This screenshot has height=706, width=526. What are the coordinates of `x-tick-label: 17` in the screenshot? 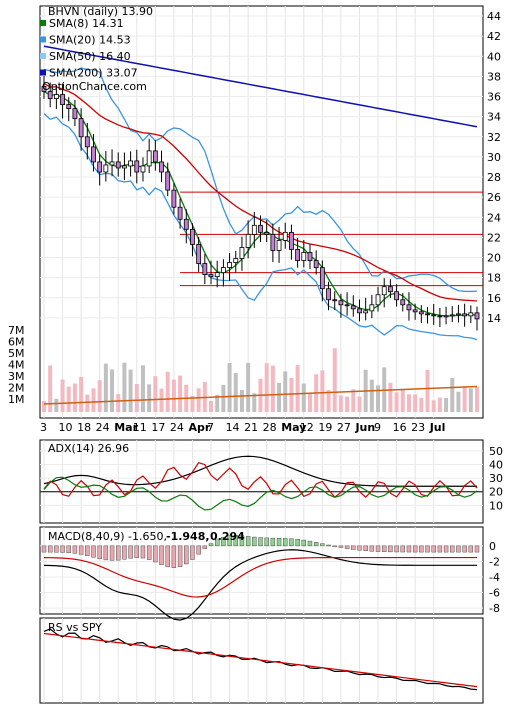 It's located at (158, 427).